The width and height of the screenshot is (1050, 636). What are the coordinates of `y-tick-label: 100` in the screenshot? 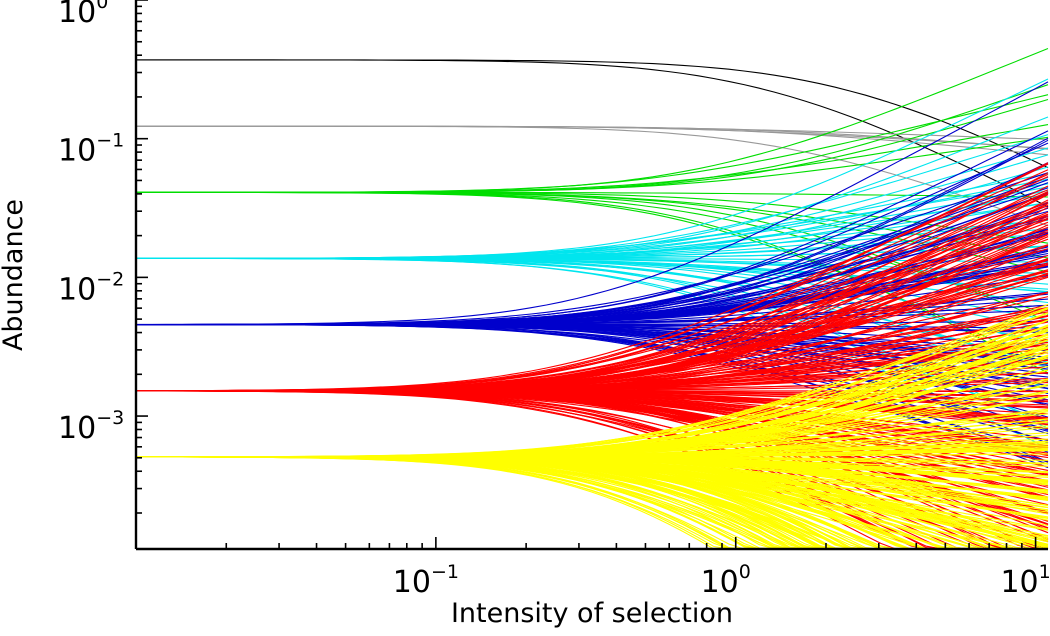 It's located at (83, 15).